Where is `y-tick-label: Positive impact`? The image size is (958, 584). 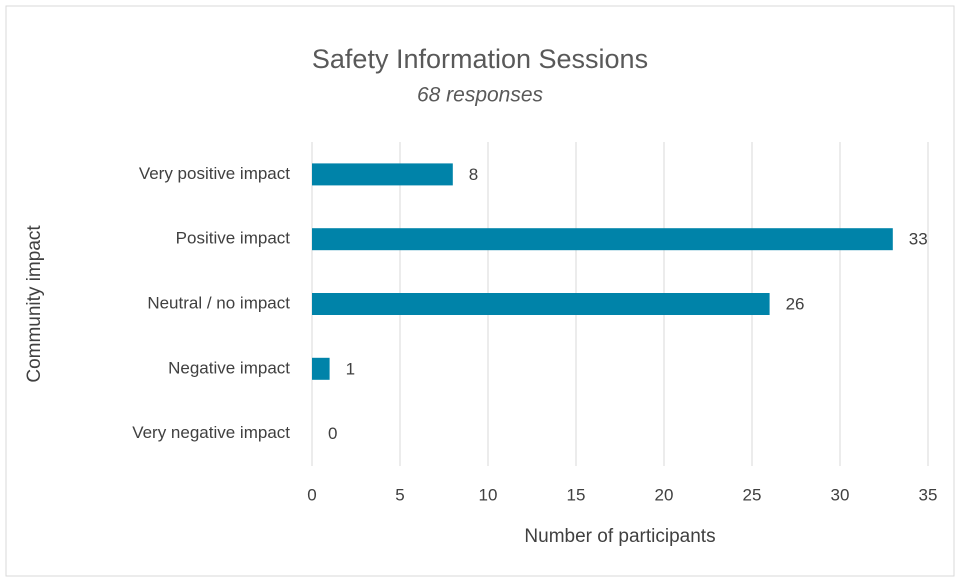 y-tick-label: Positive impact is located at coordinates (233, 238).